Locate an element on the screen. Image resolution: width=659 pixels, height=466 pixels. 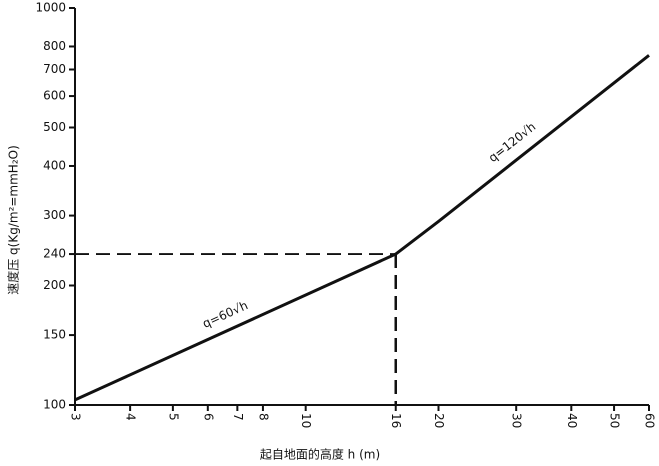
x-tick-label: 40 is located at coordinates (572, 420).